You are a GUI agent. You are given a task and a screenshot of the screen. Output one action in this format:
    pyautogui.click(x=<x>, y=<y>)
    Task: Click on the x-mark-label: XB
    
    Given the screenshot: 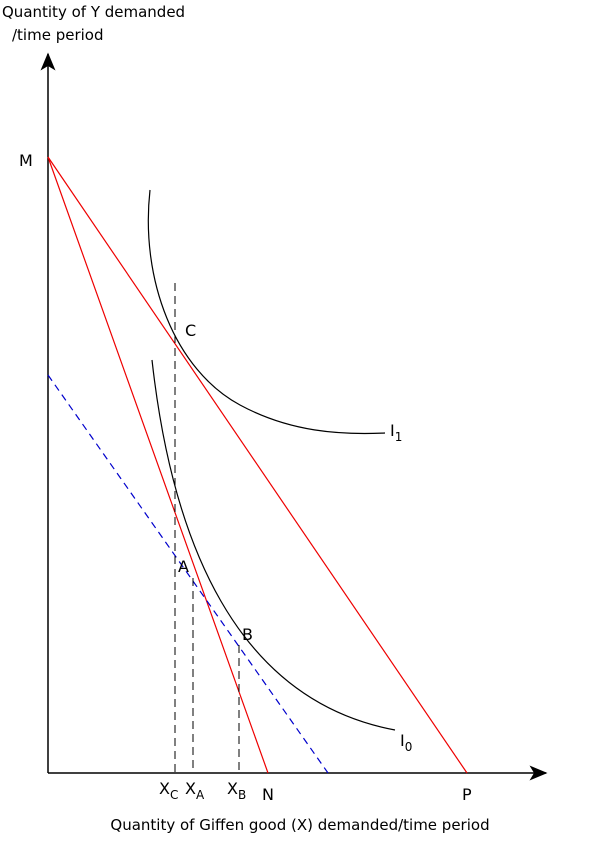 What is the action you would take?
    pyautogui.click(x=236, y=790)
    